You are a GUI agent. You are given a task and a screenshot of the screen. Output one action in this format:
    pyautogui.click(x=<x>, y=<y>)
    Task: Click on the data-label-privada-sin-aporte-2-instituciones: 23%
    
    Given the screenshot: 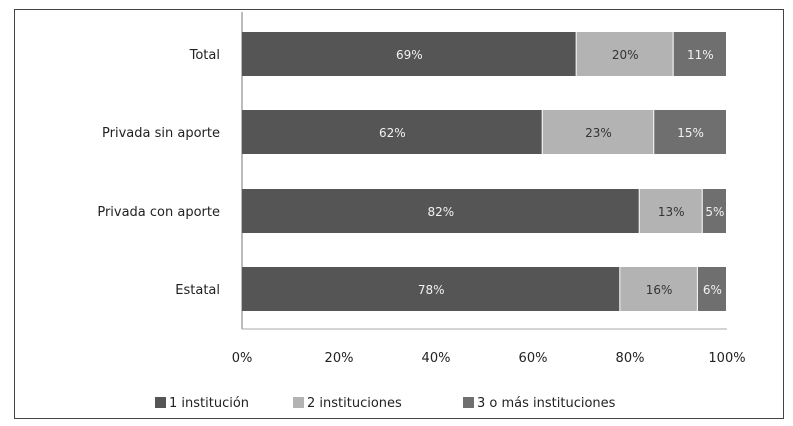 What is the action you would take?
    pyautogui.click(x=598, y=133)
    